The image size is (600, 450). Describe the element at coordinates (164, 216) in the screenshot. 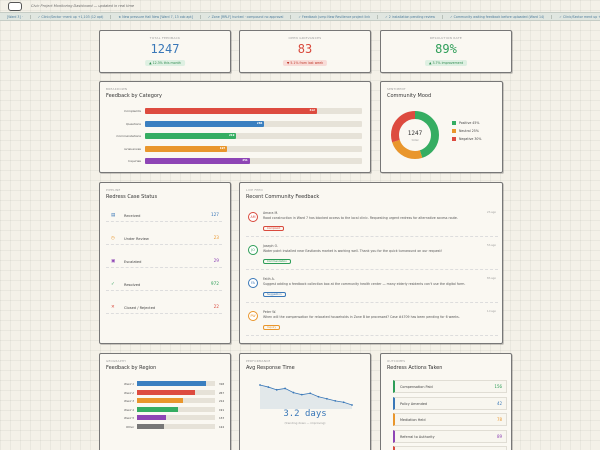

I see `status-row: ▤ Received 127` at that location.